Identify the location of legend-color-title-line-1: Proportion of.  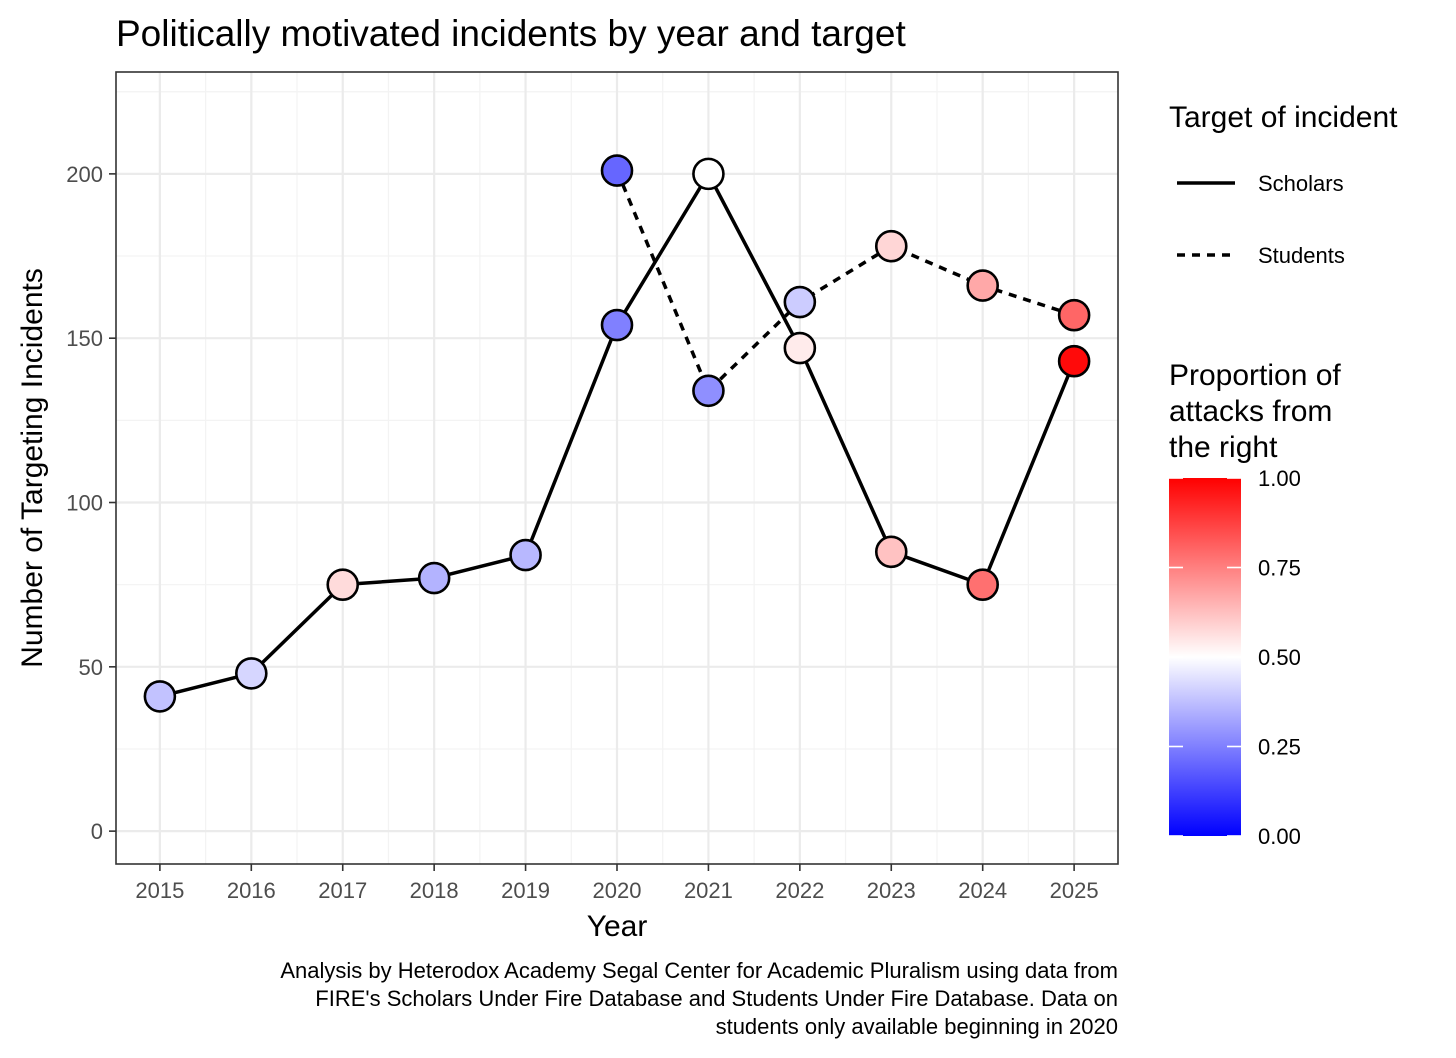
(1255, 375).